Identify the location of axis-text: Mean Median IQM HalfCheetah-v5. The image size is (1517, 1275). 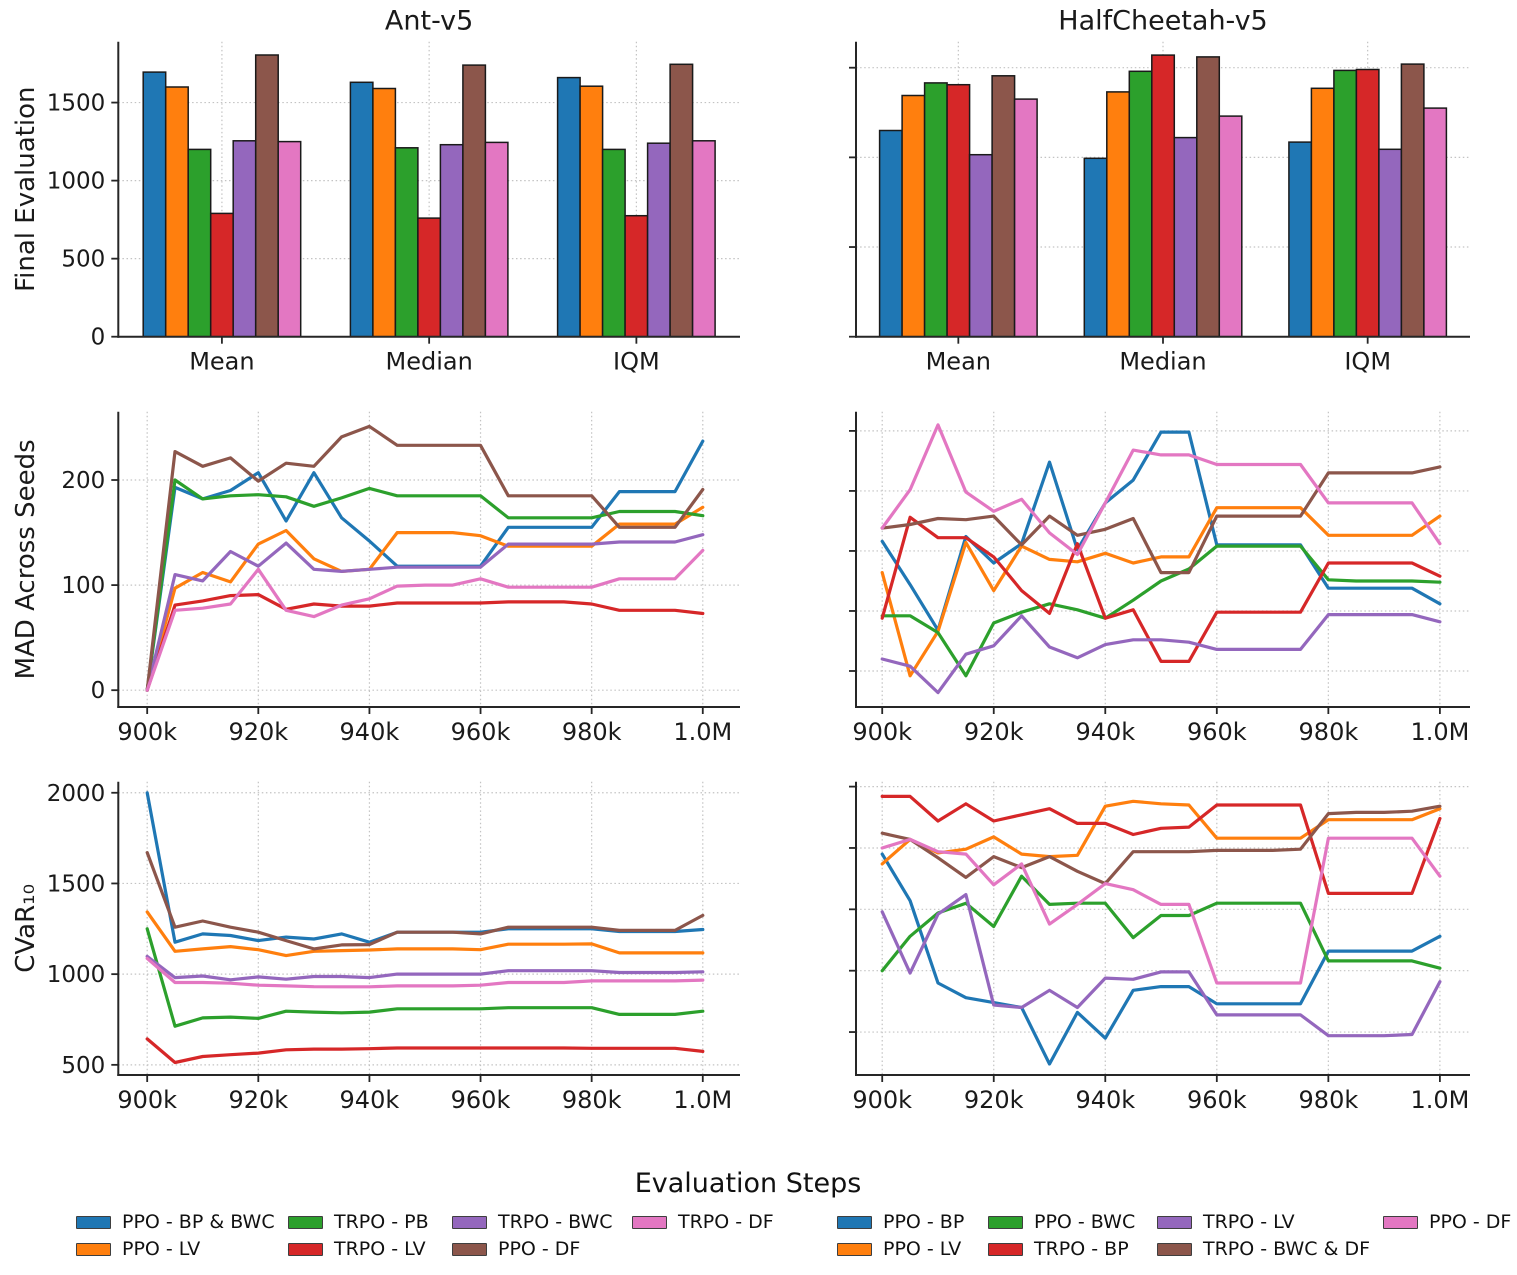
(1158, 191).